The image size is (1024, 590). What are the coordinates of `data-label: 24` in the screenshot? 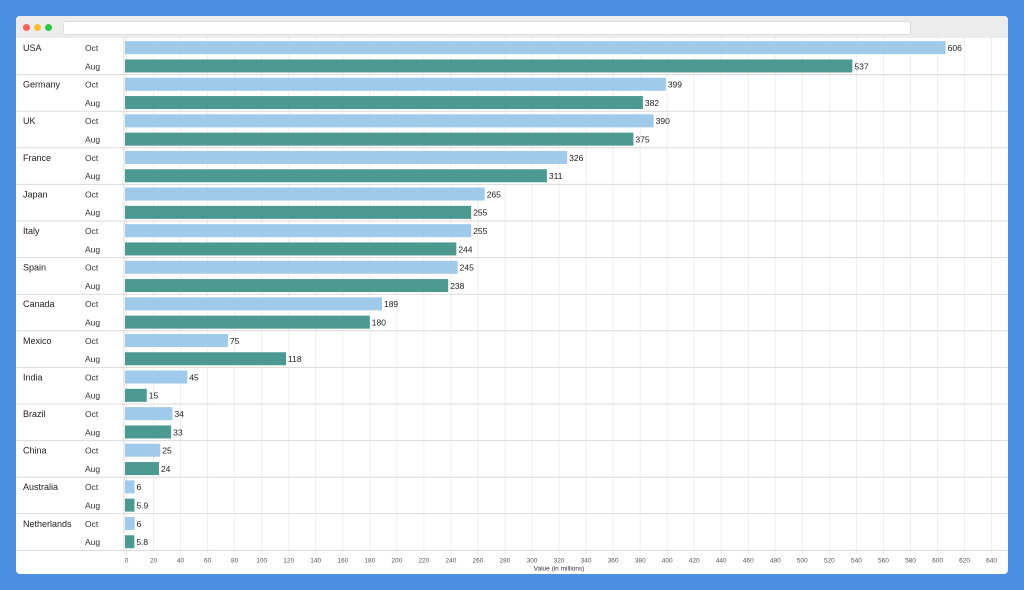 It's located at (166, 469).